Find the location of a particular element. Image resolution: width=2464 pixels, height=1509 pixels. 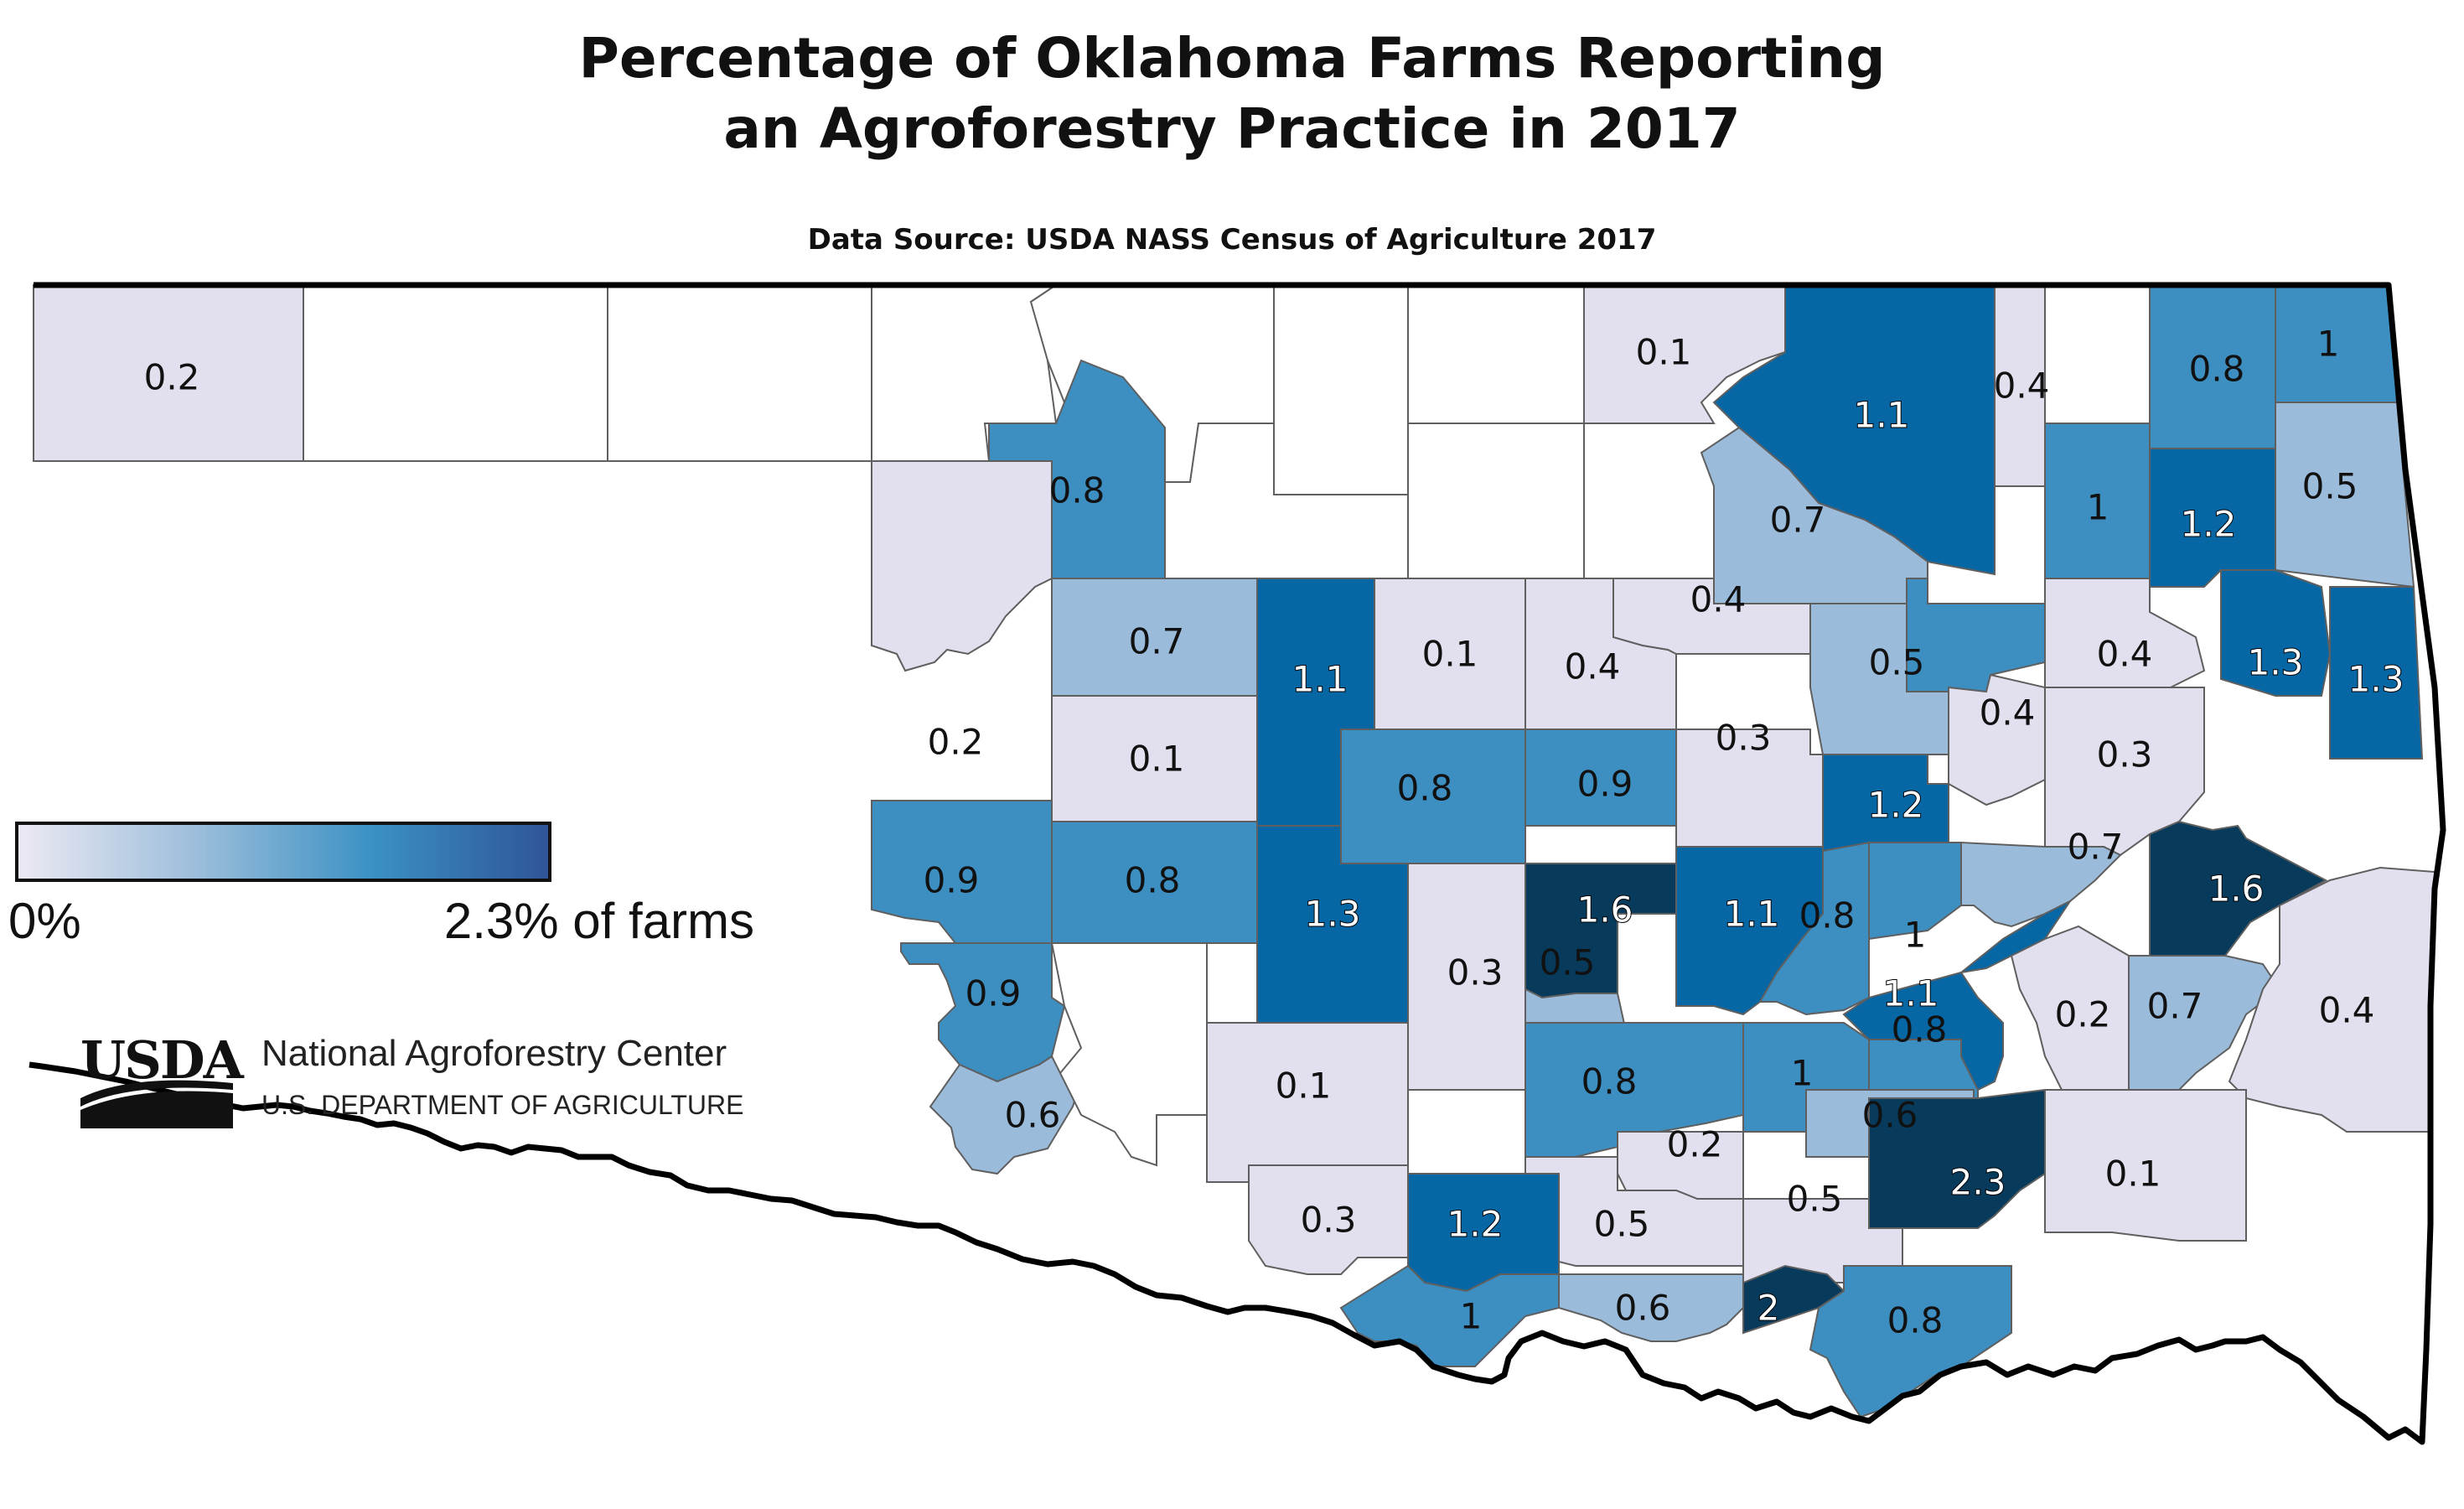

title-line-1: Percentage of Oklahoma Farms Reporting is located at coordinates (1232, 58).